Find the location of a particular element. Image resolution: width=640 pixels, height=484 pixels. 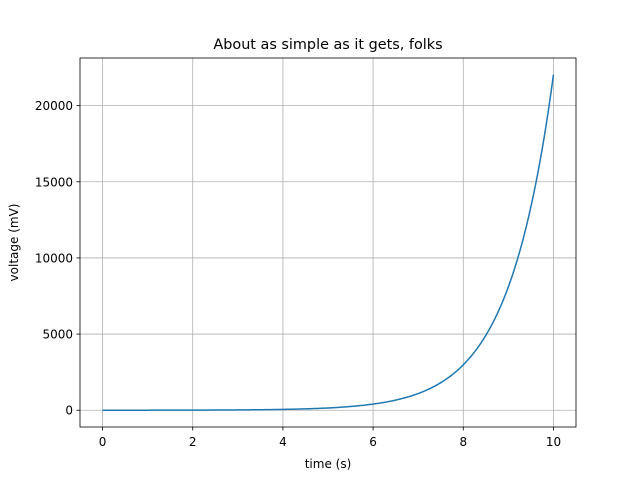

y-tick-label: 10000 is located at coordinates (54, 258).